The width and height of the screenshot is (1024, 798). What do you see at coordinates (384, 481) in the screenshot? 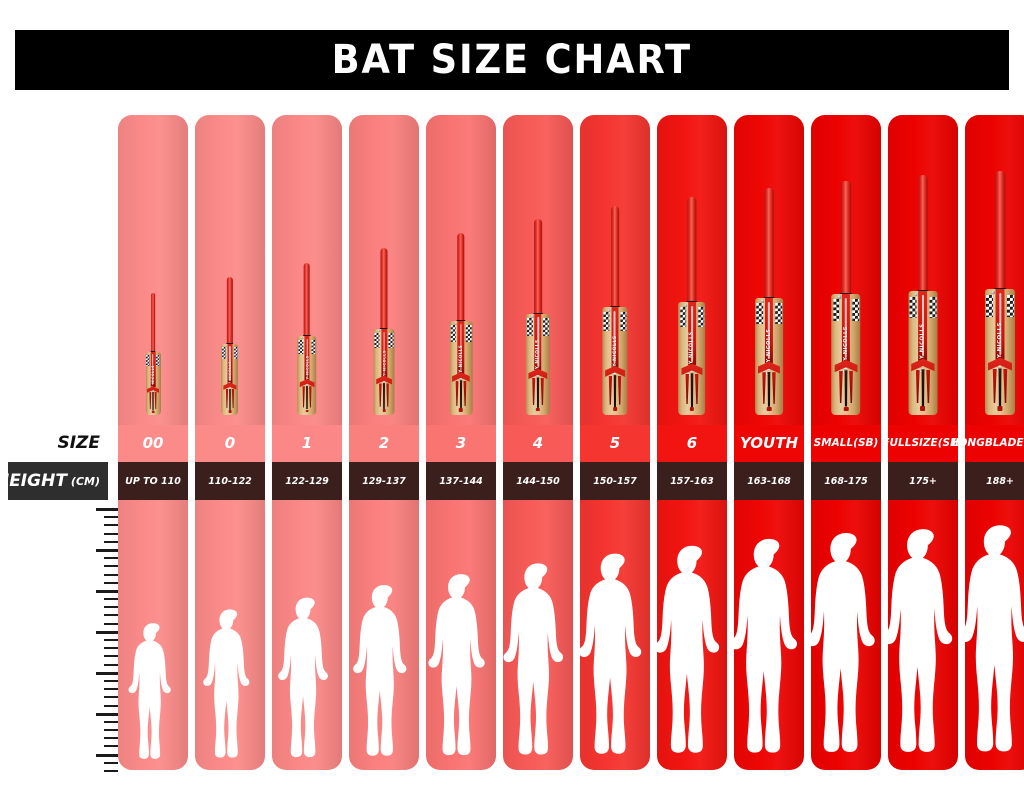
I see `height-cell: 129-137` at bounding box center [384, 481].